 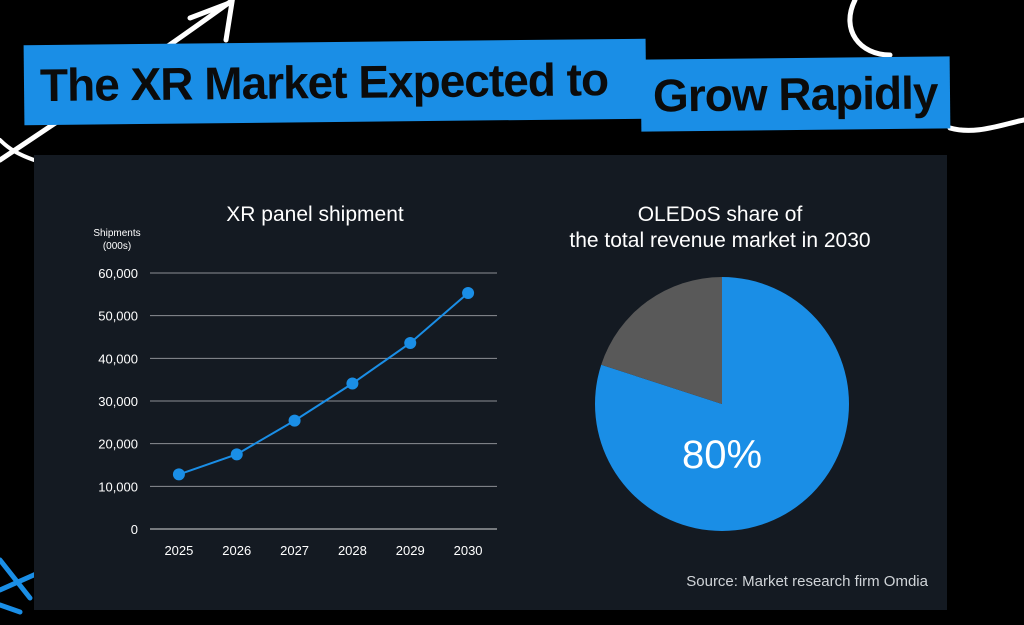 I want to click on scribble-curve-right, so click(x=935, y=66).